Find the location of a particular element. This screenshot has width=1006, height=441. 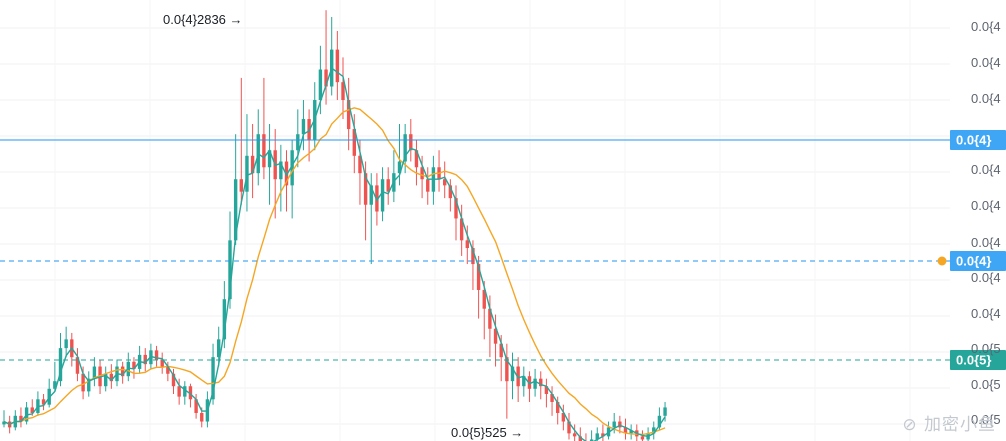

alert-marker-icon is located at coordinates (942, 261).